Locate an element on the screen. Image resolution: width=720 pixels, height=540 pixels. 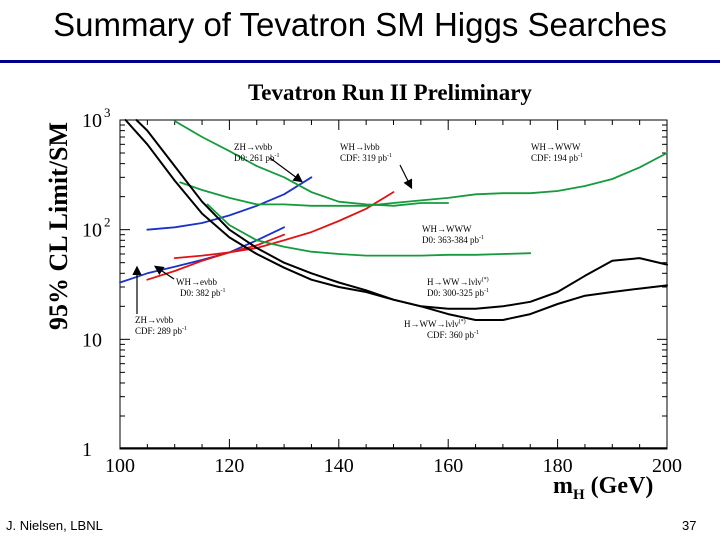
annotation-hww-cdf: H→WW→lνlν(*) CDF: 360 pb-1 is located at coordinates (441, 329).